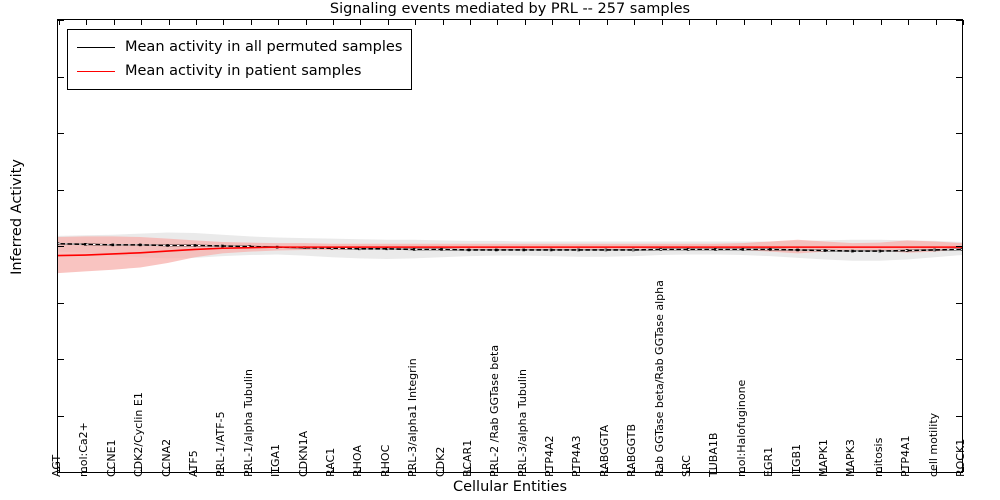 This screenshot has width=1000, height=500. I want to click on x-tick-label: RABGGTA, so click(604, 450).